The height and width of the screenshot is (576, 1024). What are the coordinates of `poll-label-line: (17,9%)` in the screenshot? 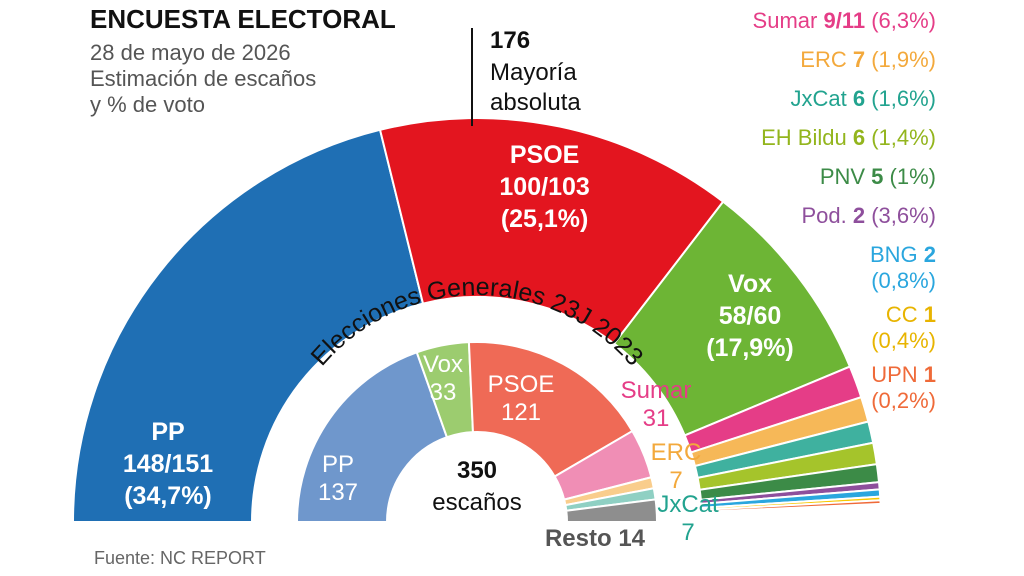 It's located at (750, 348).